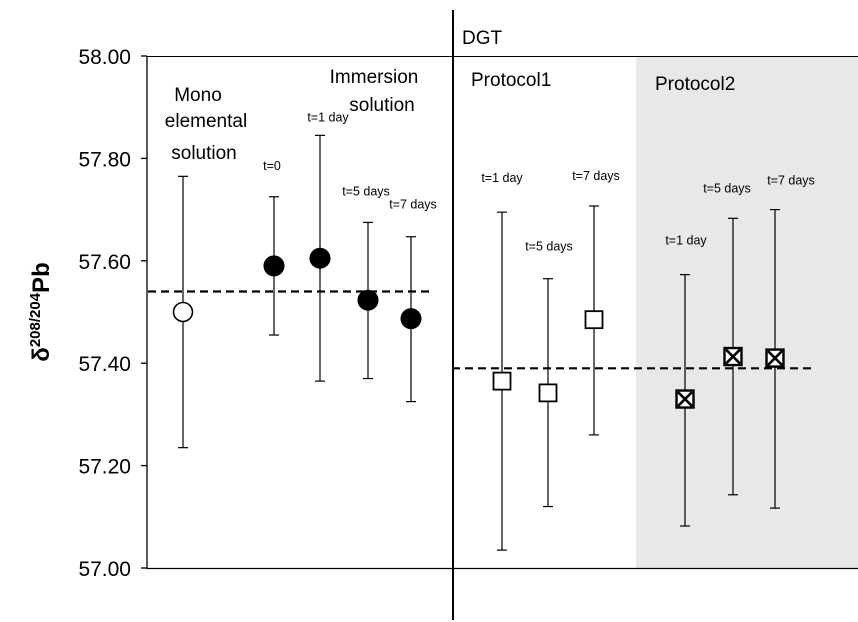  Describe the element at coordinates (502, 178) in the screenshot. I see `point-label-5: t=1 day` at that location.